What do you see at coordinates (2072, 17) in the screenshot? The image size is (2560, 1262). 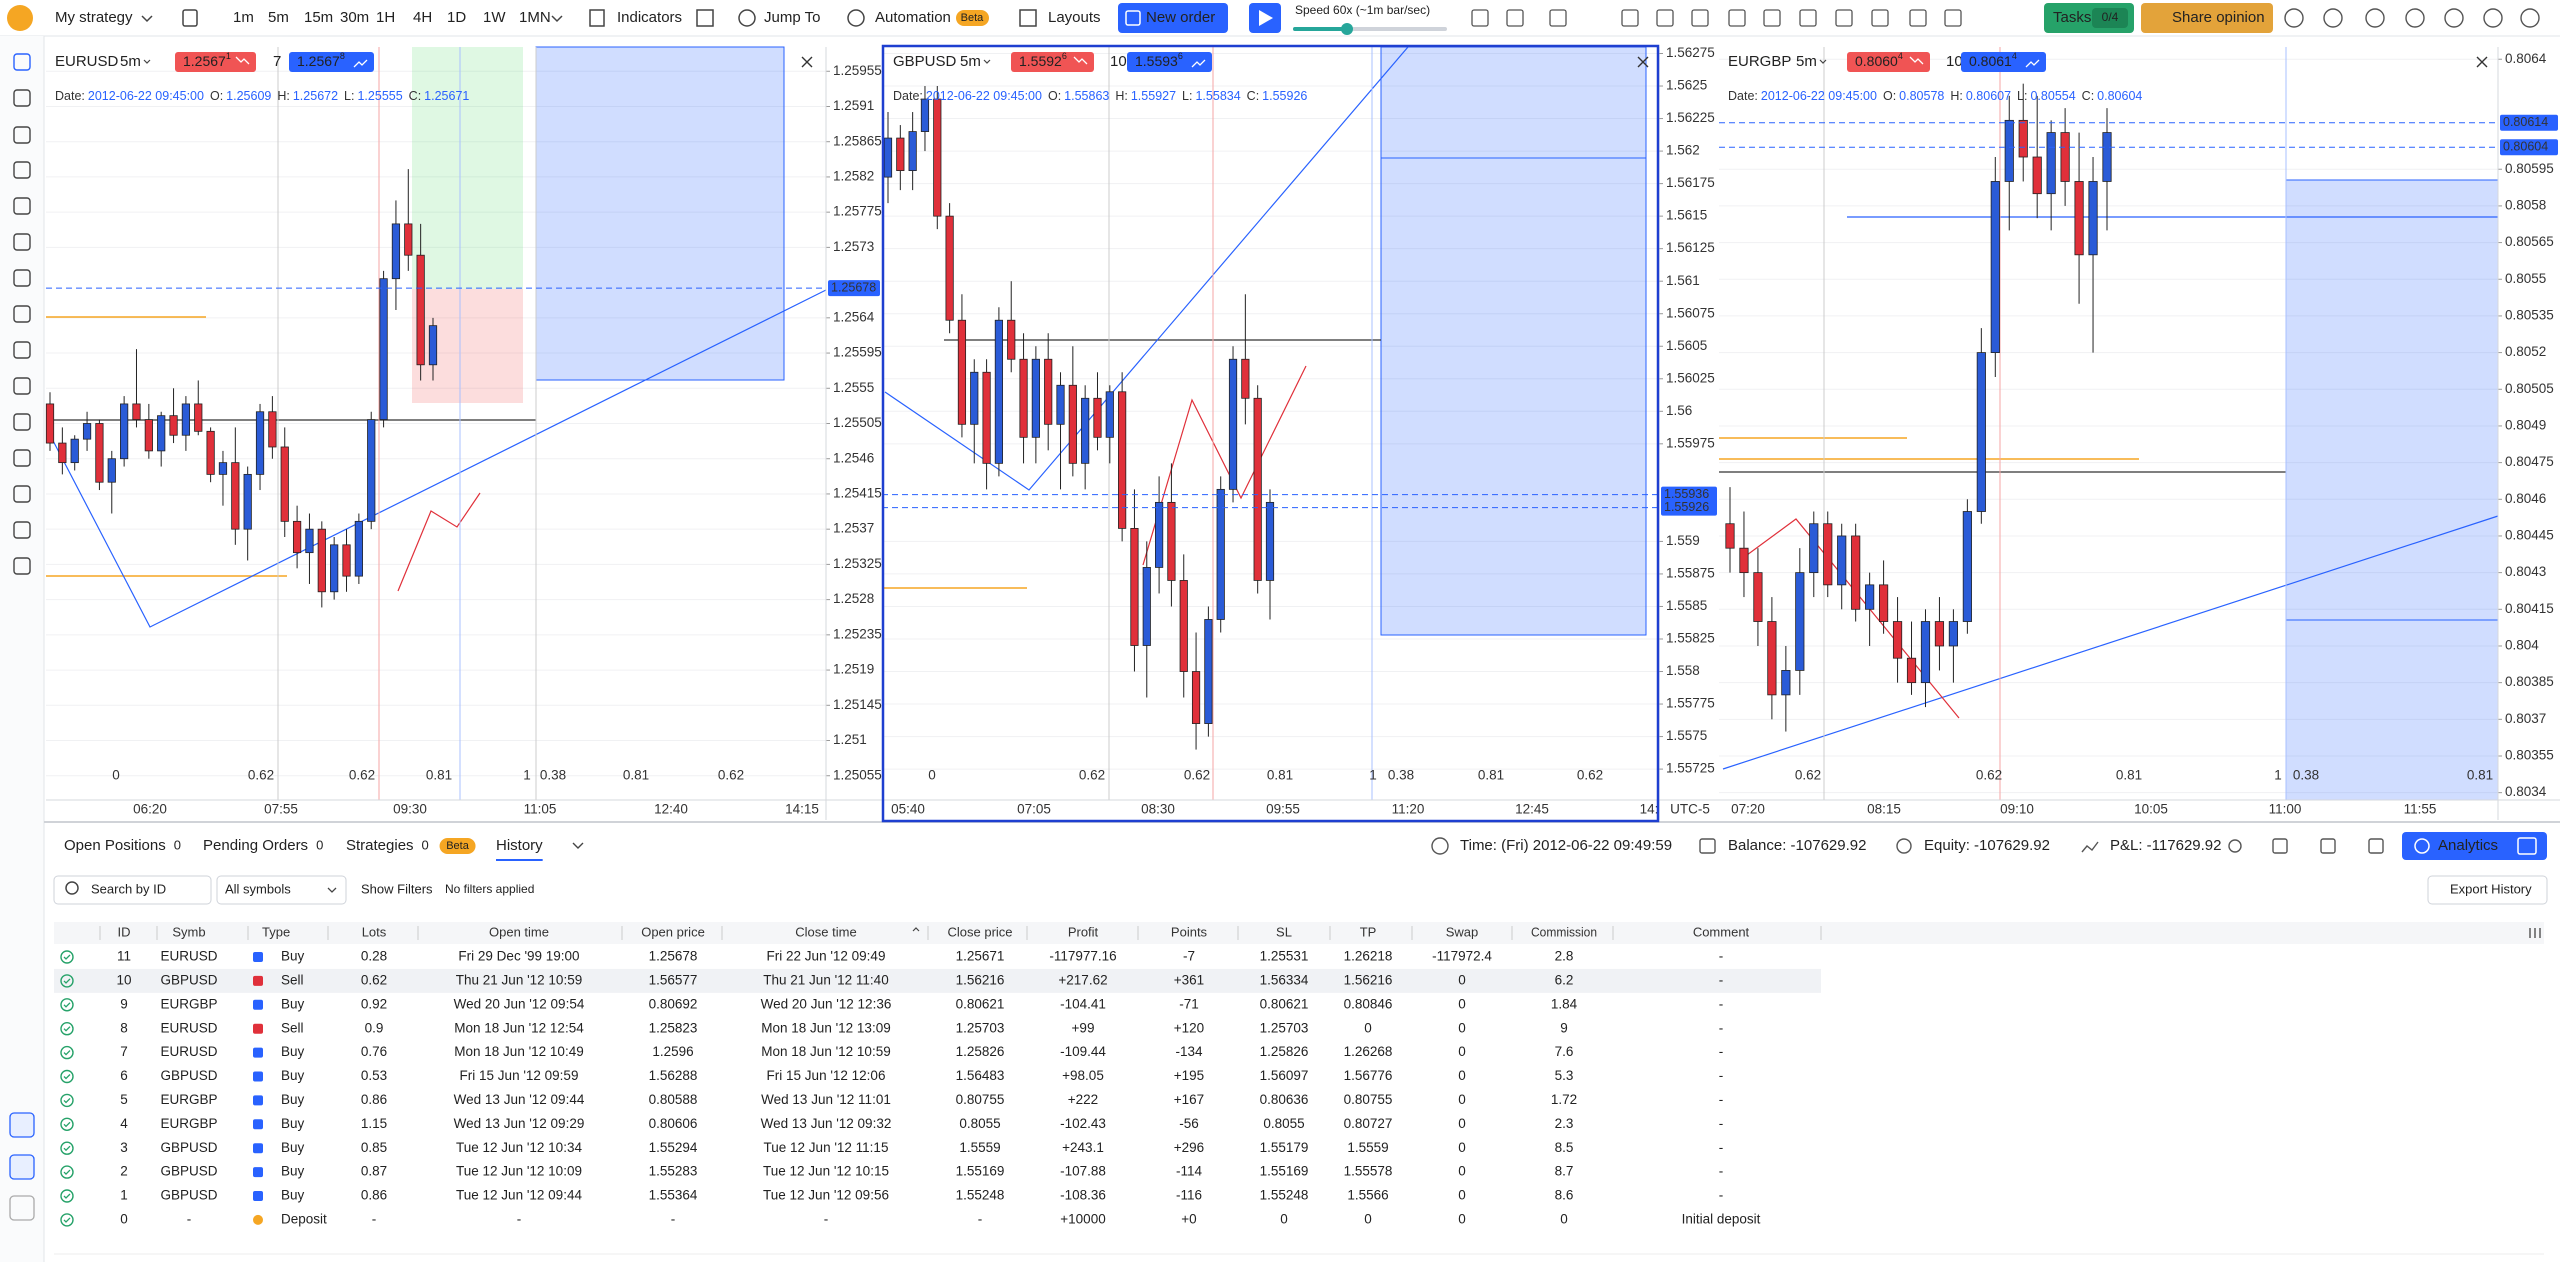 I see `tasks-label: Tasks` at bounding box center [2072, 17].